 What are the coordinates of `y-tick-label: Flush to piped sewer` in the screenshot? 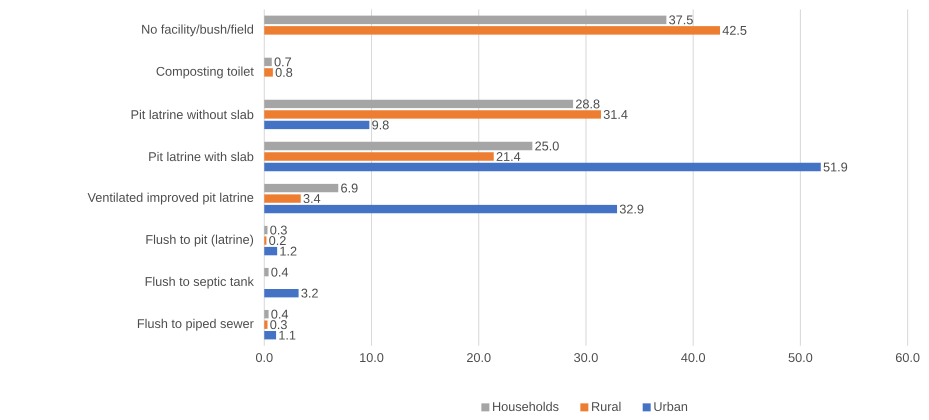 It's located at (196, 324).